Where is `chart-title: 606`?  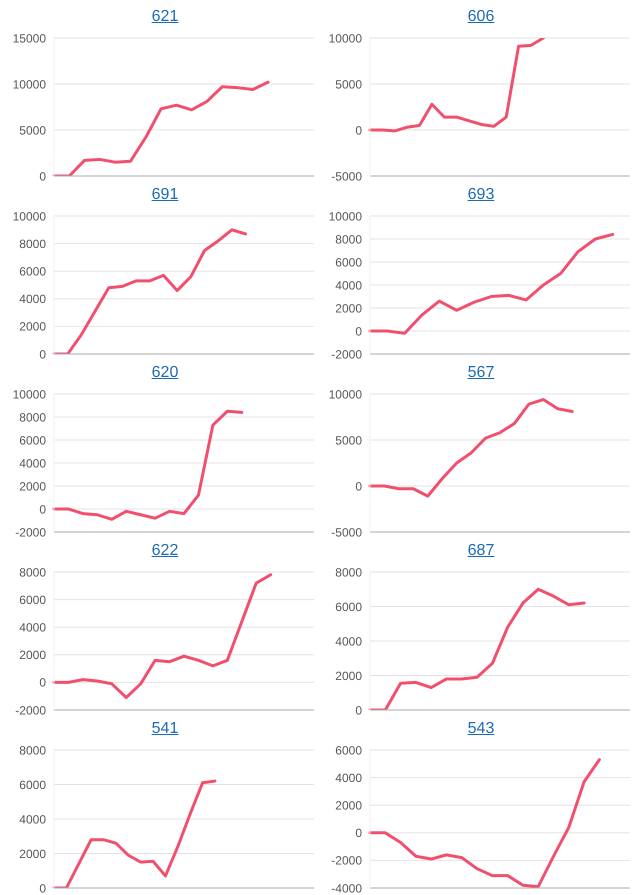 chart-title: 606 is located at coordinates (481, 17).